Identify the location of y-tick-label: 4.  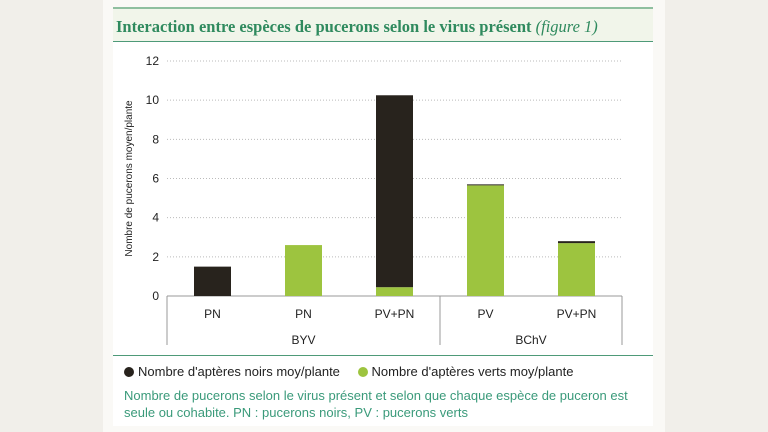
(155, 218).